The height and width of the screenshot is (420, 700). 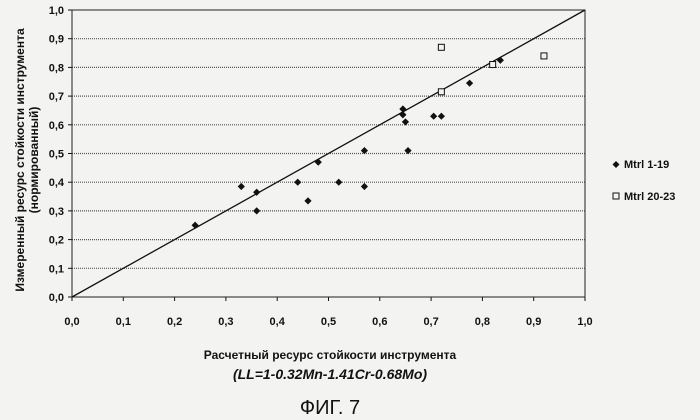 I want to click on y-tick-label: 0,9, so click(x=56, y=40).